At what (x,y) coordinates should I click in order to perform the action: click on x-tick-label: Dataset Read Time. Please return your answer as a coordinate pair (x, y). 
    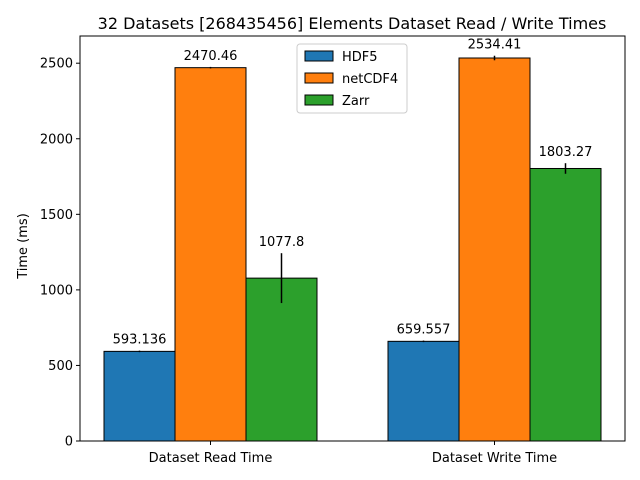
    Looking at the image, I should click on (211, 458).